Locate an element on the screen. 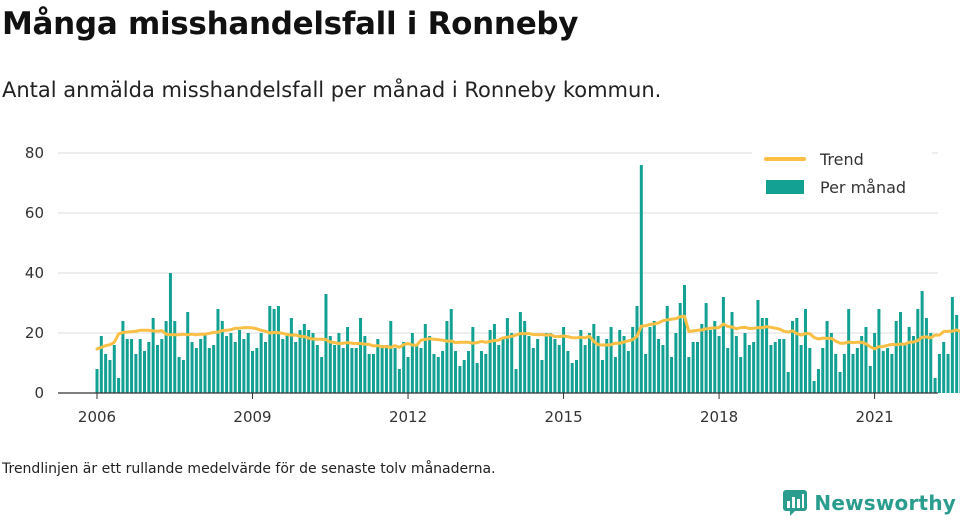 This screenshot has height=520, width=960. trend-line is located at coordinates (527, 332).